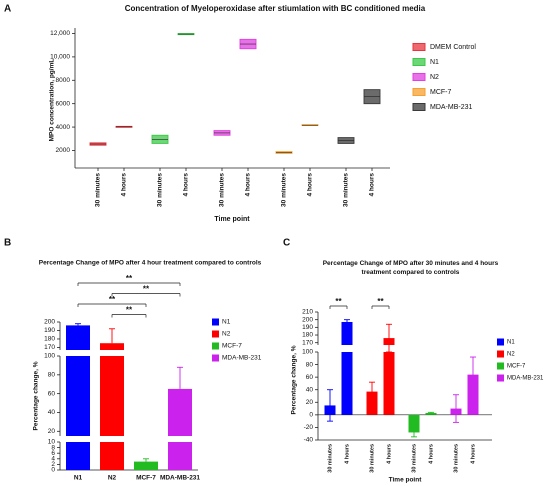 Image resolution: width=550 pixels, height=486 pixels. What do you see at coordinates (7, 9) in the screenshot?
I see `panel-label: A` at bounding box center [7, 9].